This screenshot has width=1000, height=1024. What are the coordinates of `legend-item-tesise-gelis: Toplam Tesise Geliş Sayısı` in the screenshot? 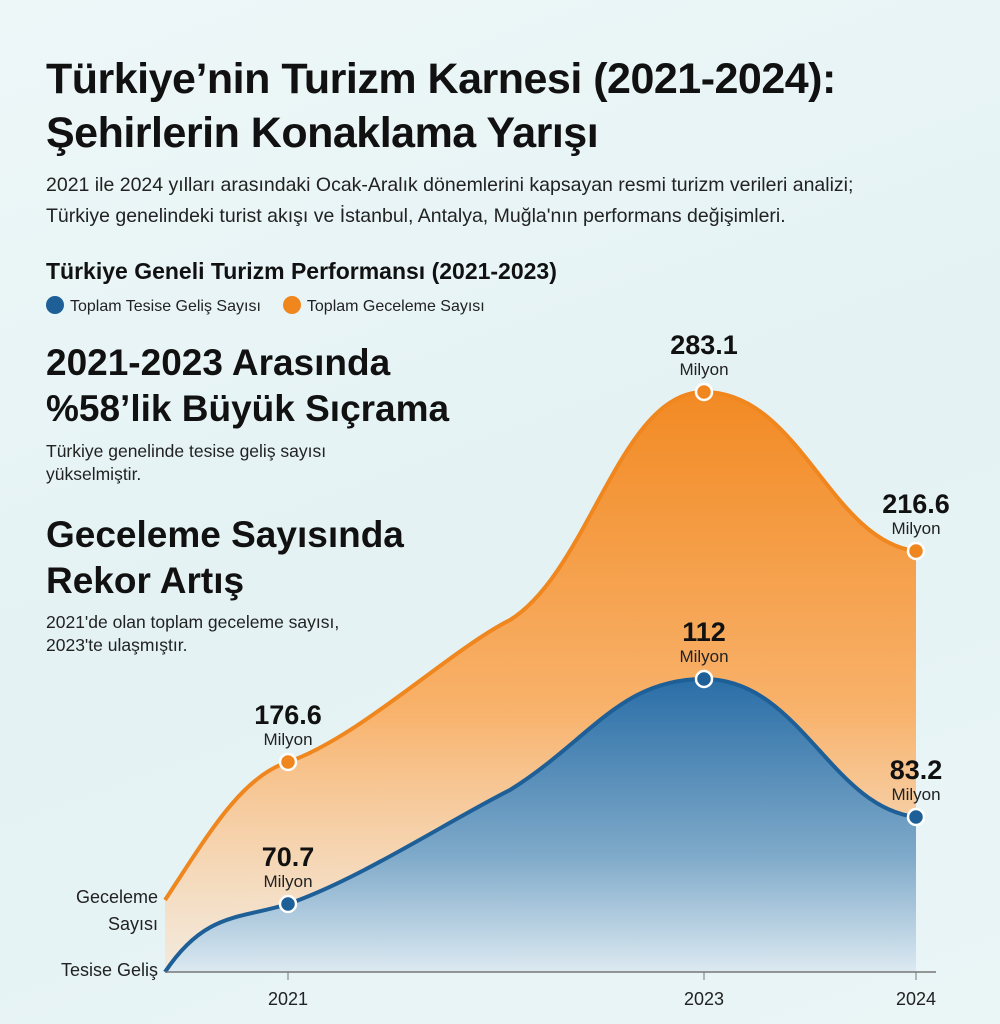 It's located at (153, 306).